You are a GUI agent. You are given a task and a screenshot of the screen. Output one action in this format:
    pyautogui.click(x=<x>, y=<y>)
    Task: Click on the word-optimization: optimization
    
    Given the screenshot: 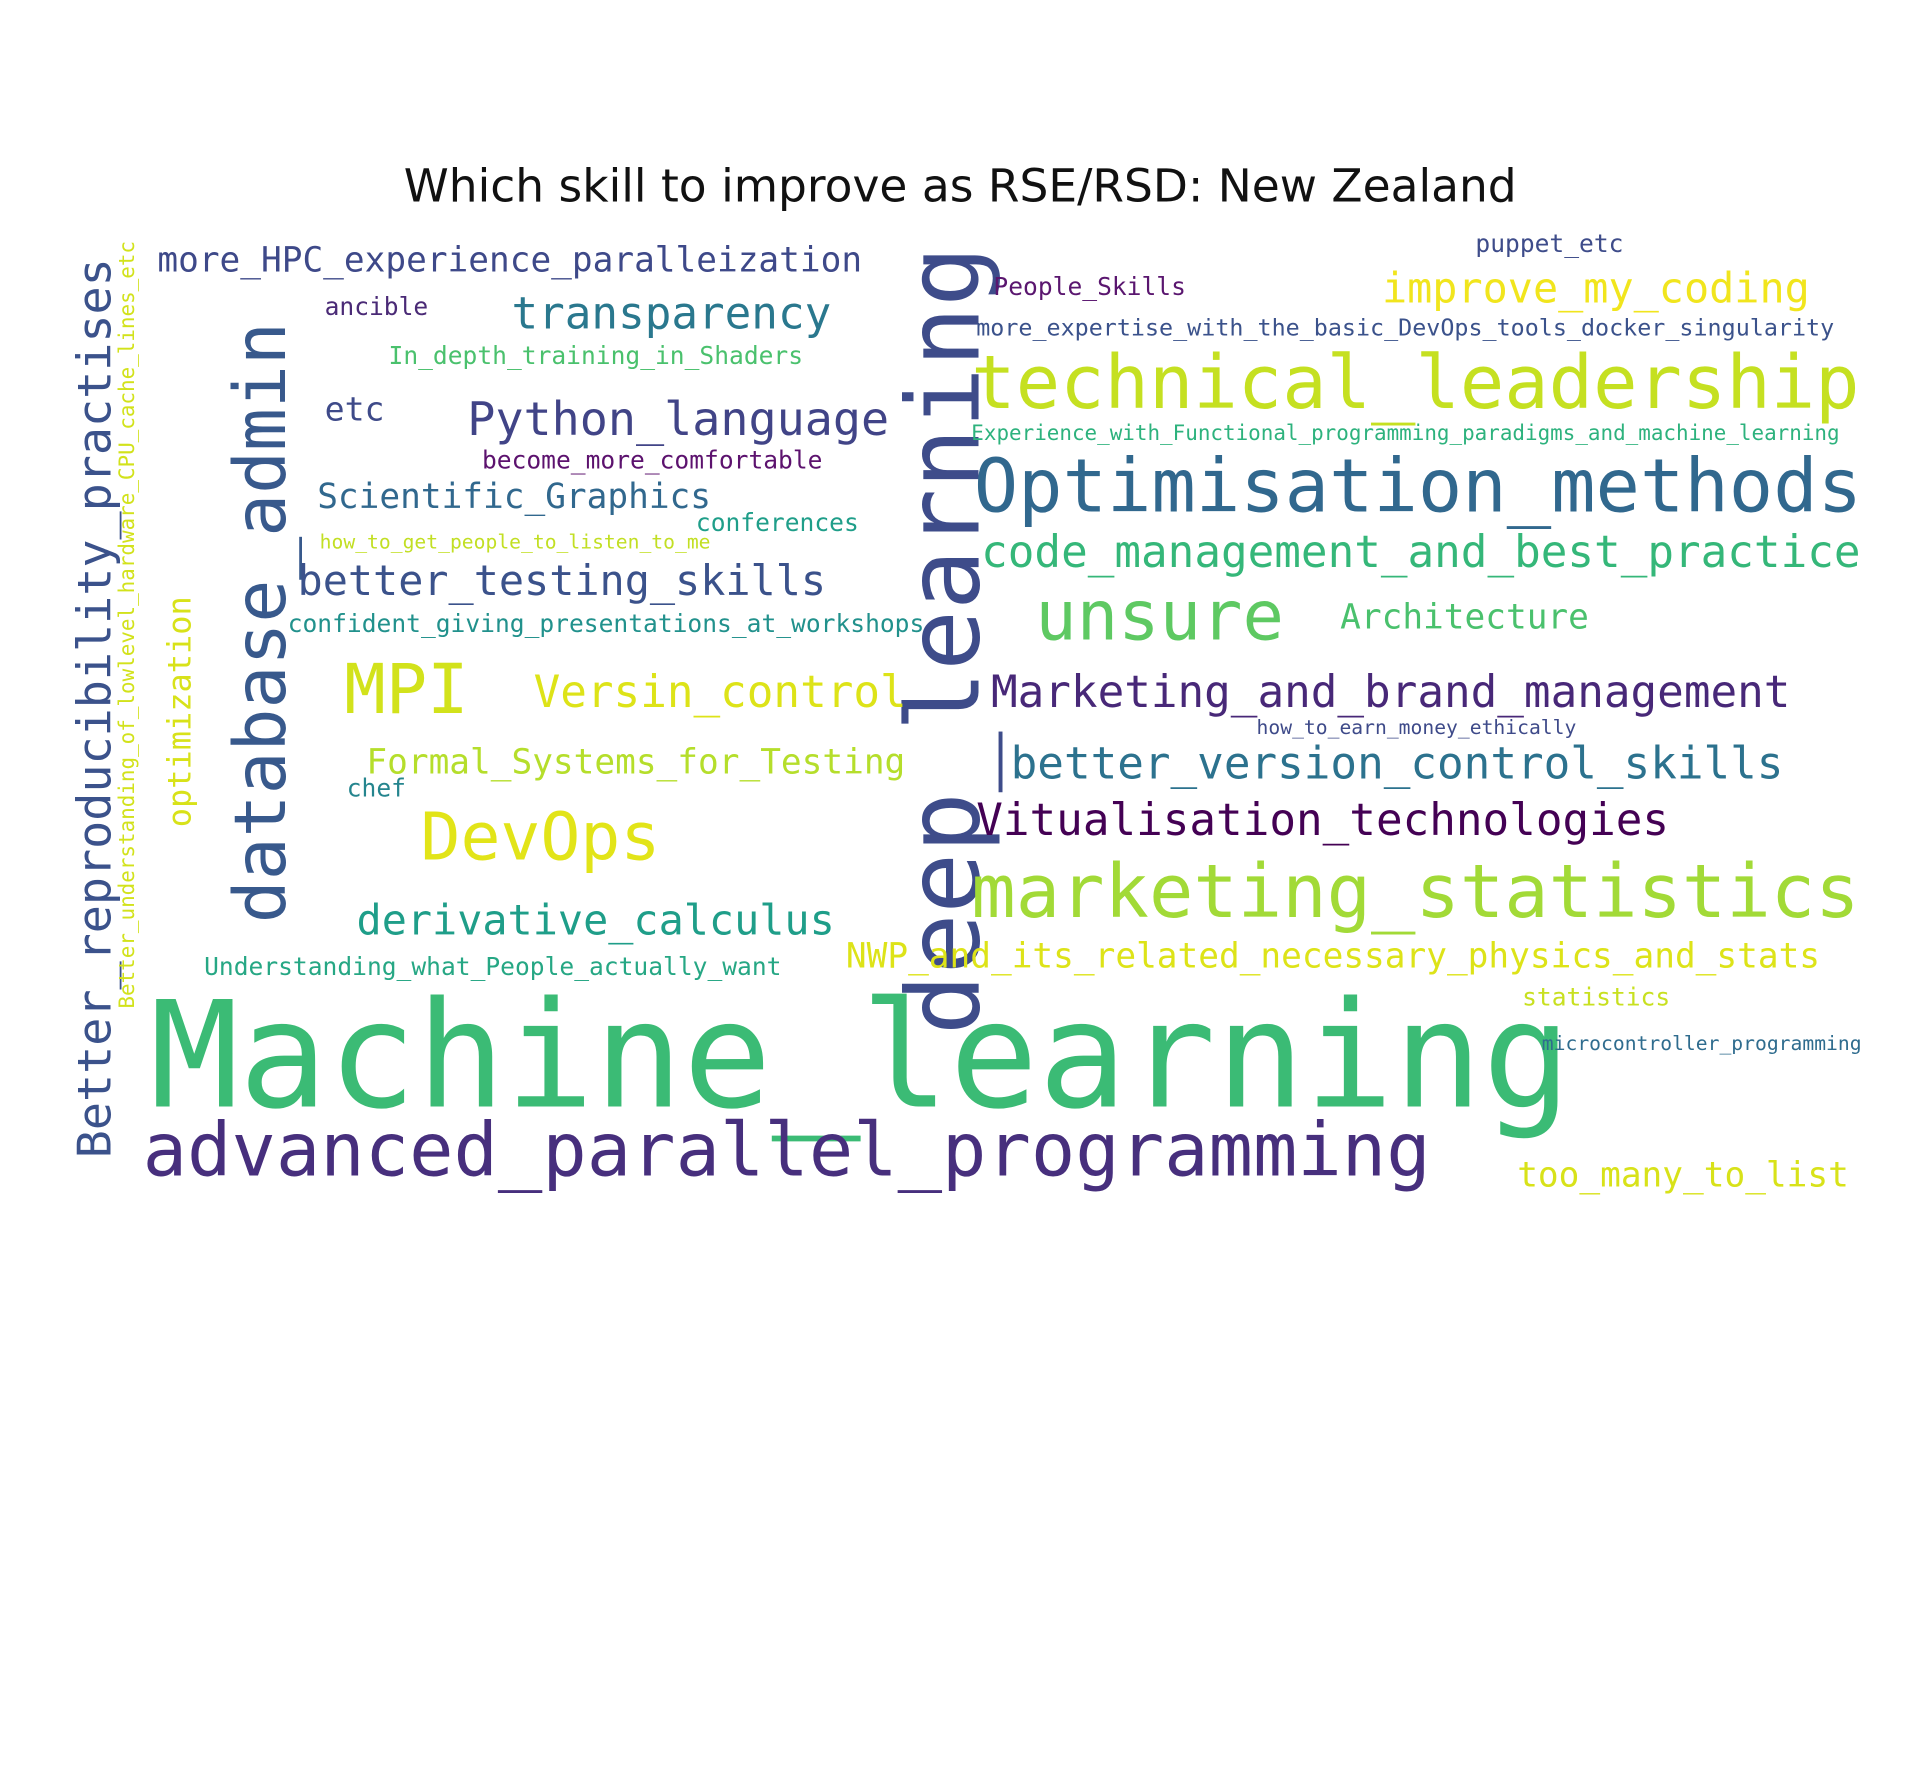 What is the action you would take?
    pyautogui.click(x=181, y=712)
    